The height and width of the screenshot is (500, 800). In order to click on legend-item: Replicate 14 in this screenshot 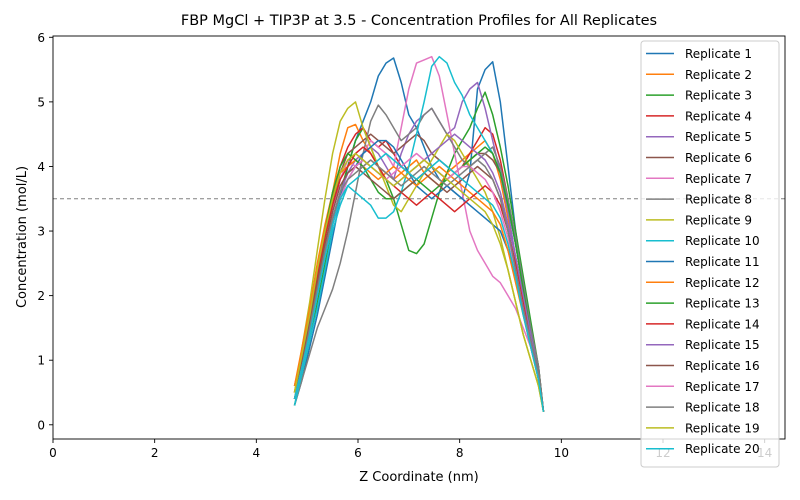, I will do `click(703, 324)`.